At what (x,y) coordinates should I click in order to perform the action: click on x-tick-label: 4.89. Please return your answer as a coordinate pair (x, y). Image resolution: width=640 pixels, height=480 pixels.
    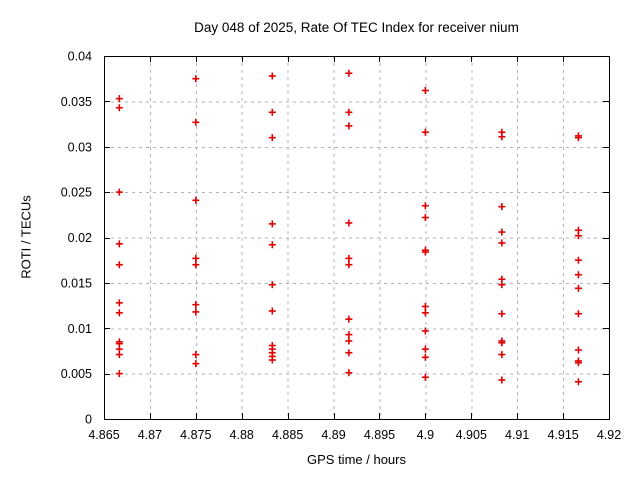
    Looking at the image, I should click on (333, 435).